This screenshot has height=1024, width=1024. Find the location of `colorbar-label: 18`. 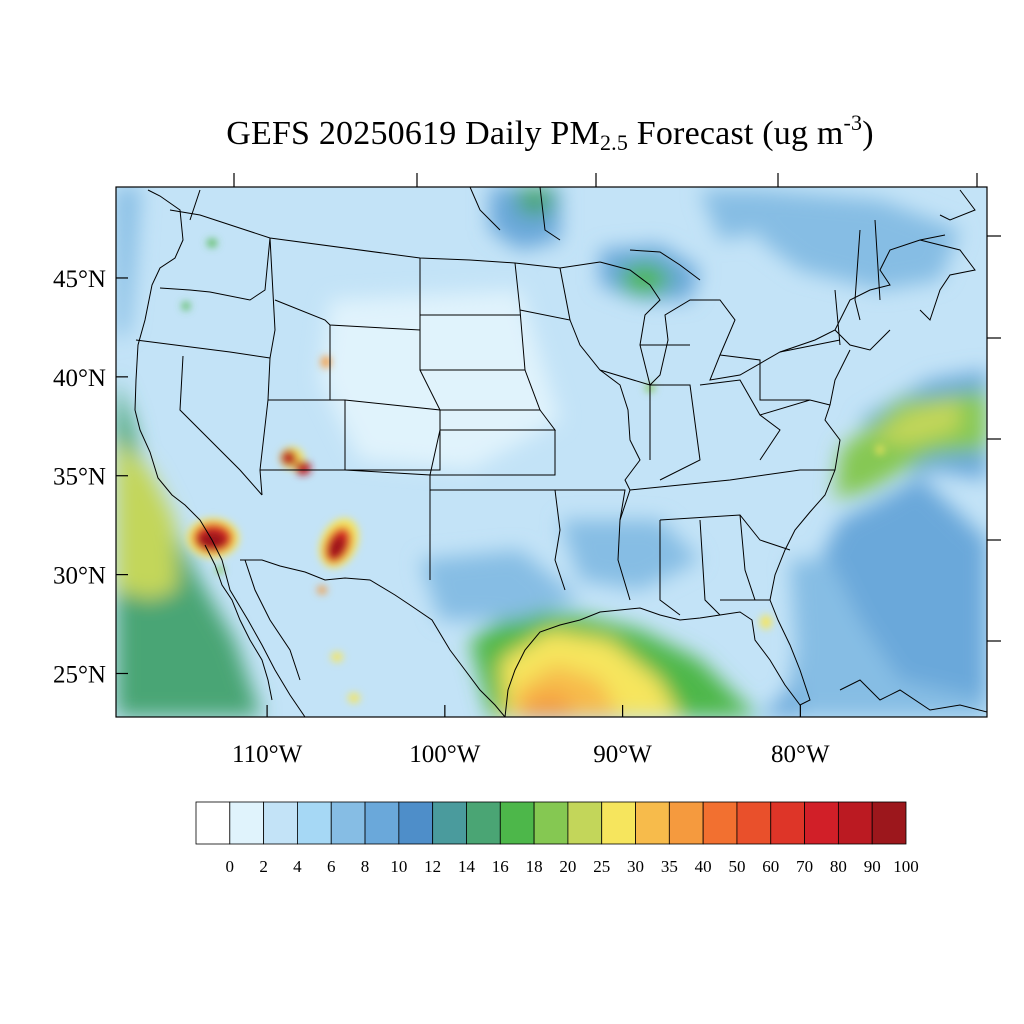

colorbar-label: 18 is located at coordinates (534, 866).